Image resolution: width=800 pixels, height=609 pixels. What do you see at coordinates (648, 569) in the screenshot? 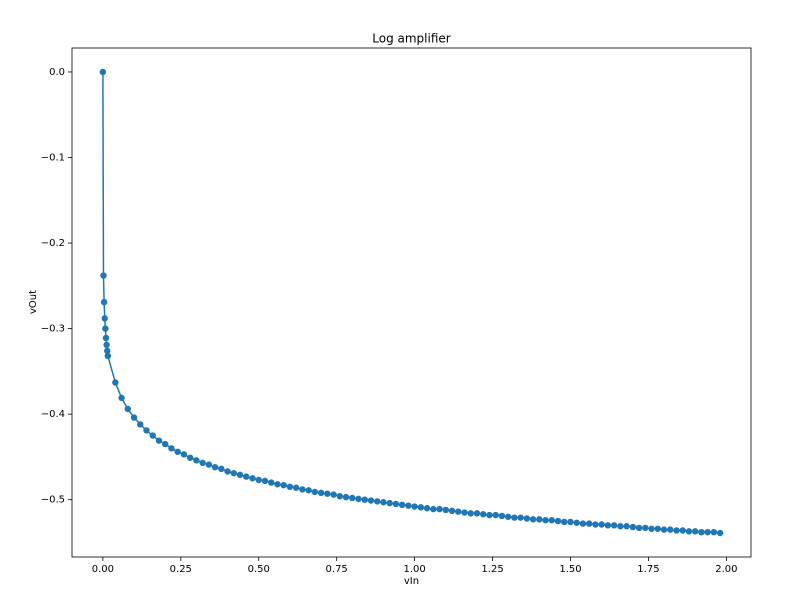
I see `x-tick-label: 1.75` at bounding box center [648, 569].